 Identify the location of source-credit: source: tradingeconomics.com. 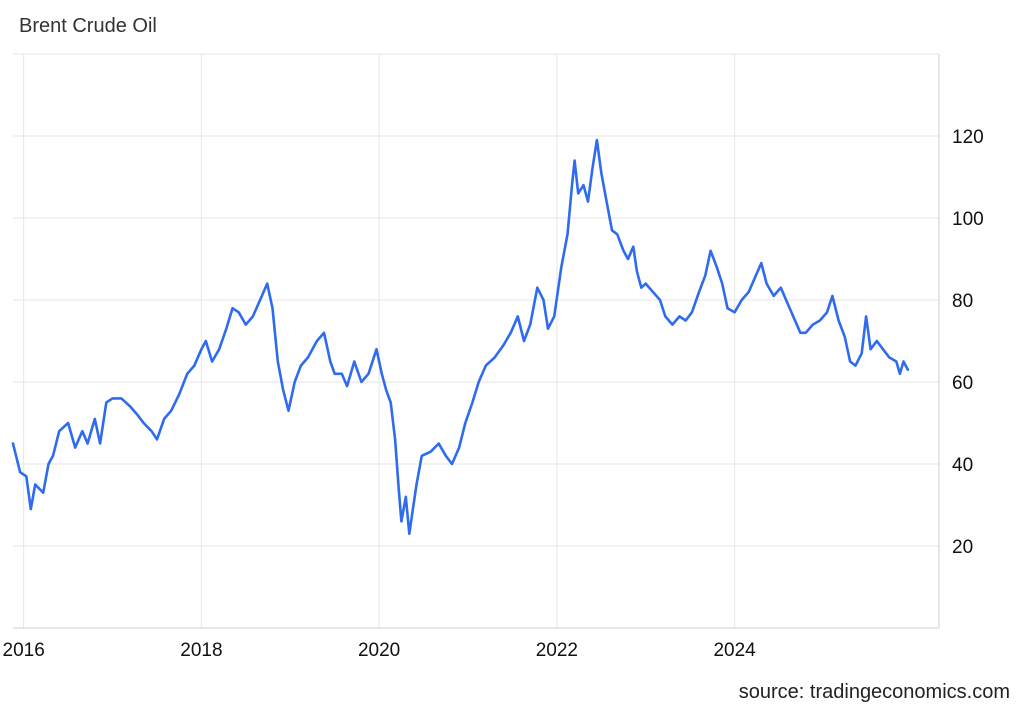
(874, 692).